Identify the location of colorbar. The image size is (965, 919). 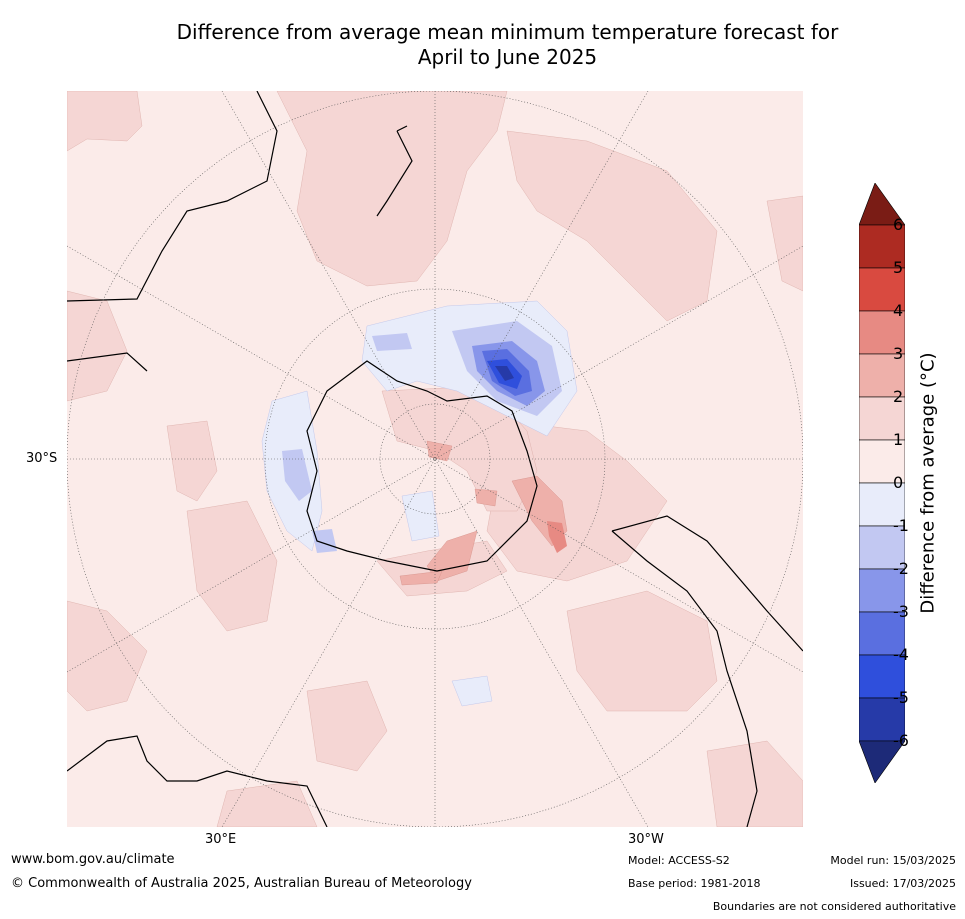
(882, 483).